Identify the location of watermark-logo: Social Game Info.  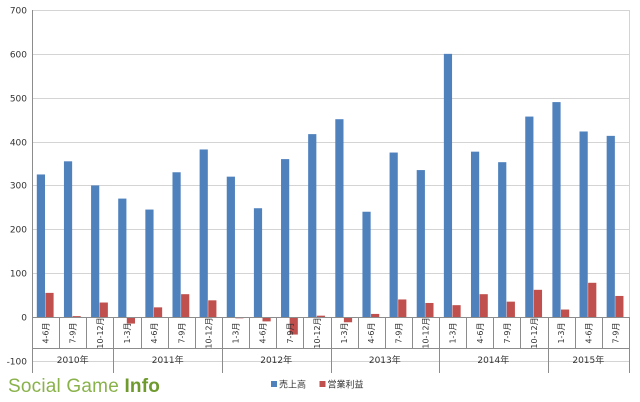
(84, 387).